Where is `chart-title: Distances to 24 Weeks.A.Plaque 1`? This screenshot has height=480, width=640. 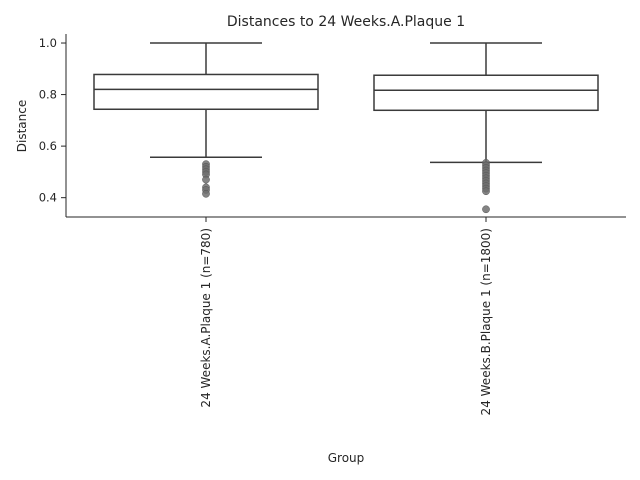 chart-title: Distances to 24 Weeks.A.Plaque 1 is located at coordinates (346, 22).